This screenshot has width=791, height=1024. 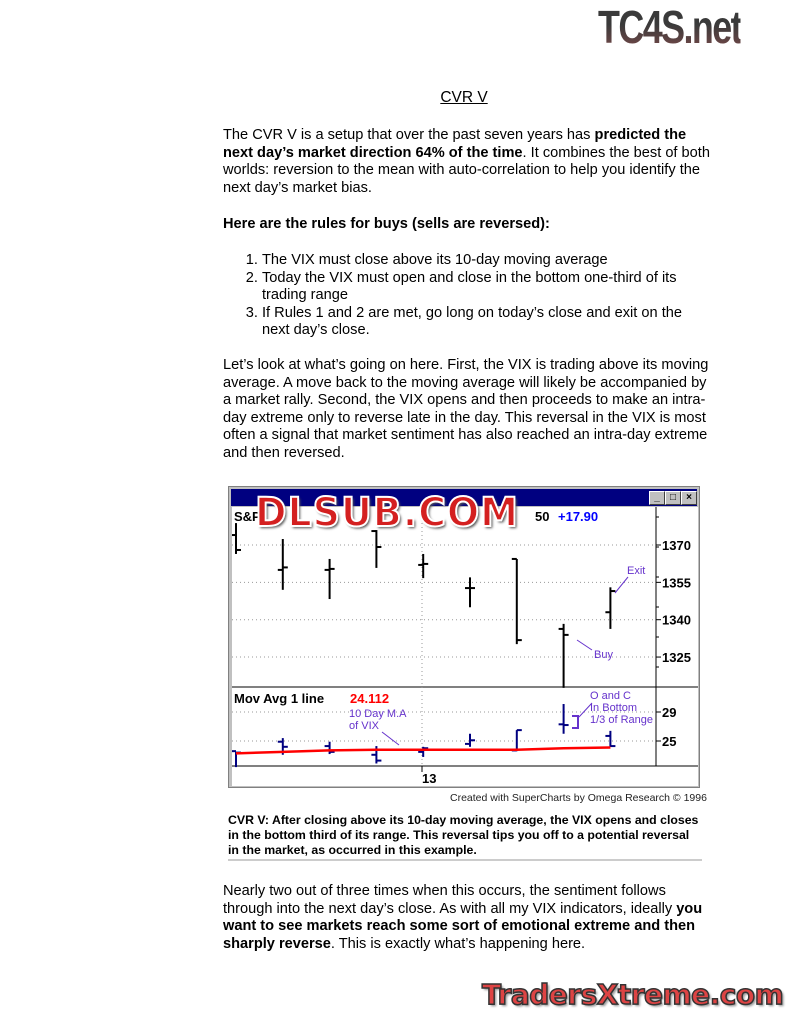 What do you see at coordinates (429, 778) in the screenshot?
I see `x-tick-label: 13` at bounding box center [429, 778].